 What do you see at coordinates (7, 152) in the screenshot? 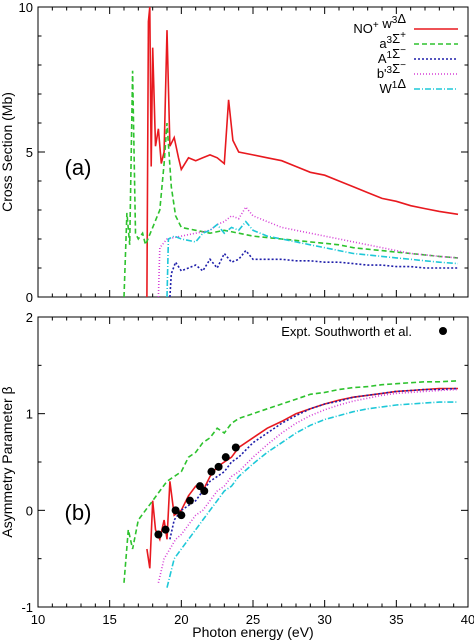
I see `y-axis-label: Cross Section (Mb)` at bounding box center [7, 152].